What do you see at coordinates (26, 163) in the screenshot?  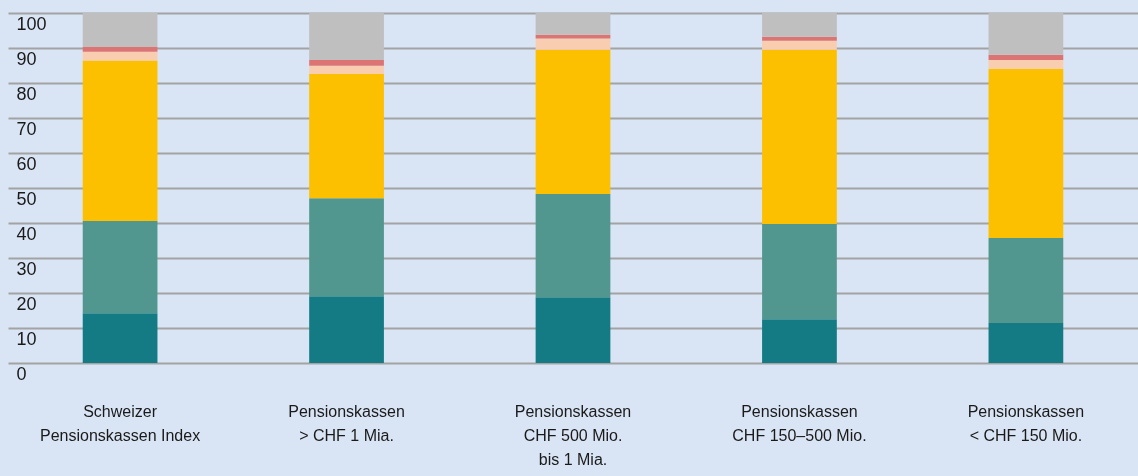 I see `y-tick-label: 60` at bounding box center [26, 163].